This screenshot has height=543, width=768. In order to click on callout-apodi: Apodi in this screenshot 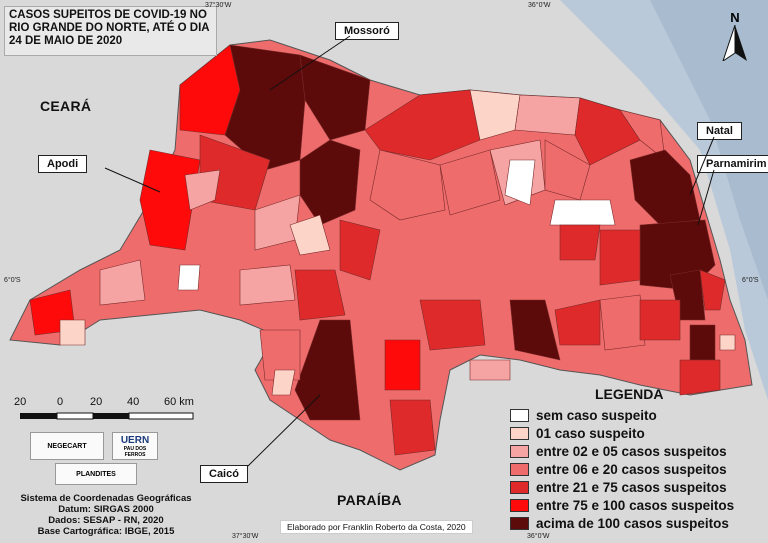, I will do `click(63, 164)`.